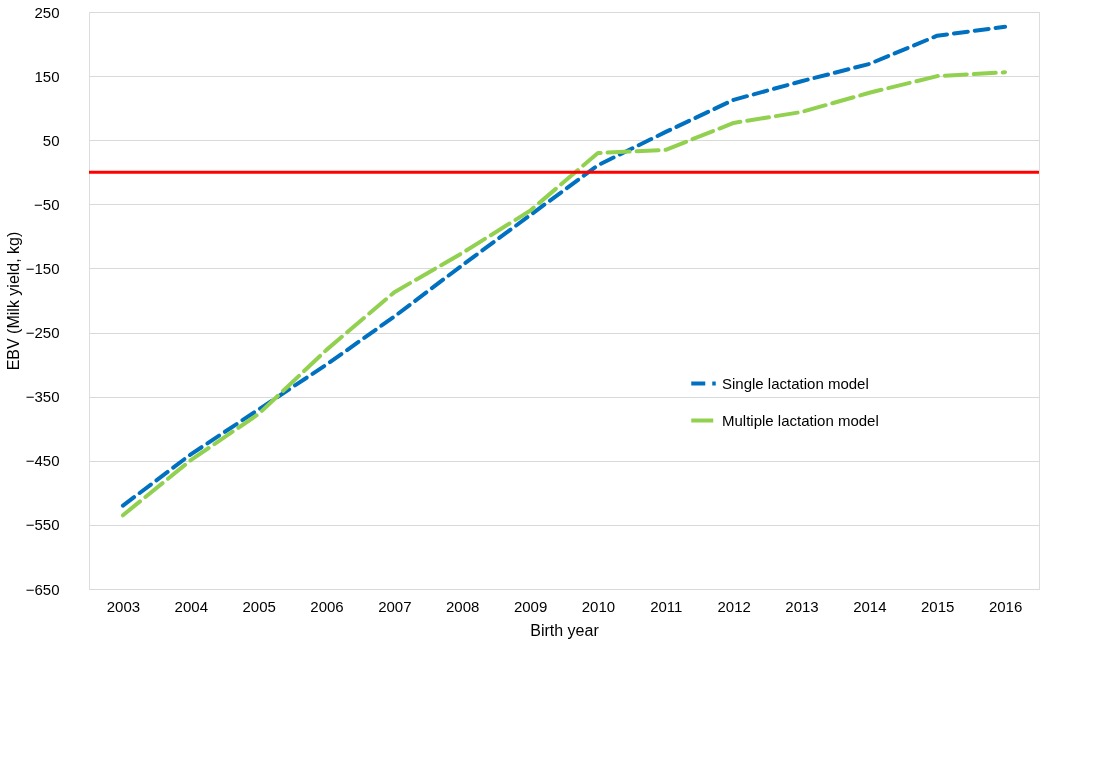 The width and height of the screenshot is (1119, 765). What do you see at coordinates (47, 204) in the screenshot?
I see `y-tick-label: −50` at bounding box center [47, 204].